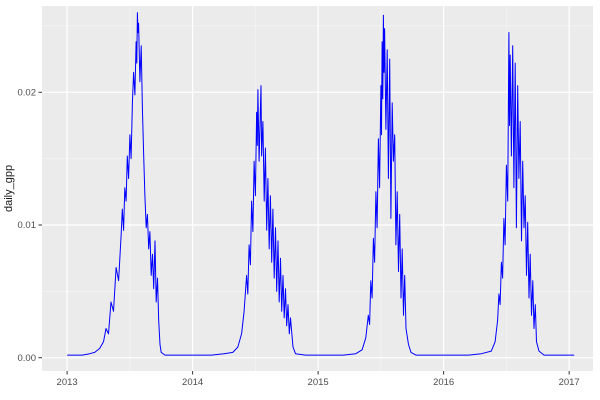 The width and height of the screenshot is (600, 400). I want to click on x-tick-label: 2015, so click(318, 382).